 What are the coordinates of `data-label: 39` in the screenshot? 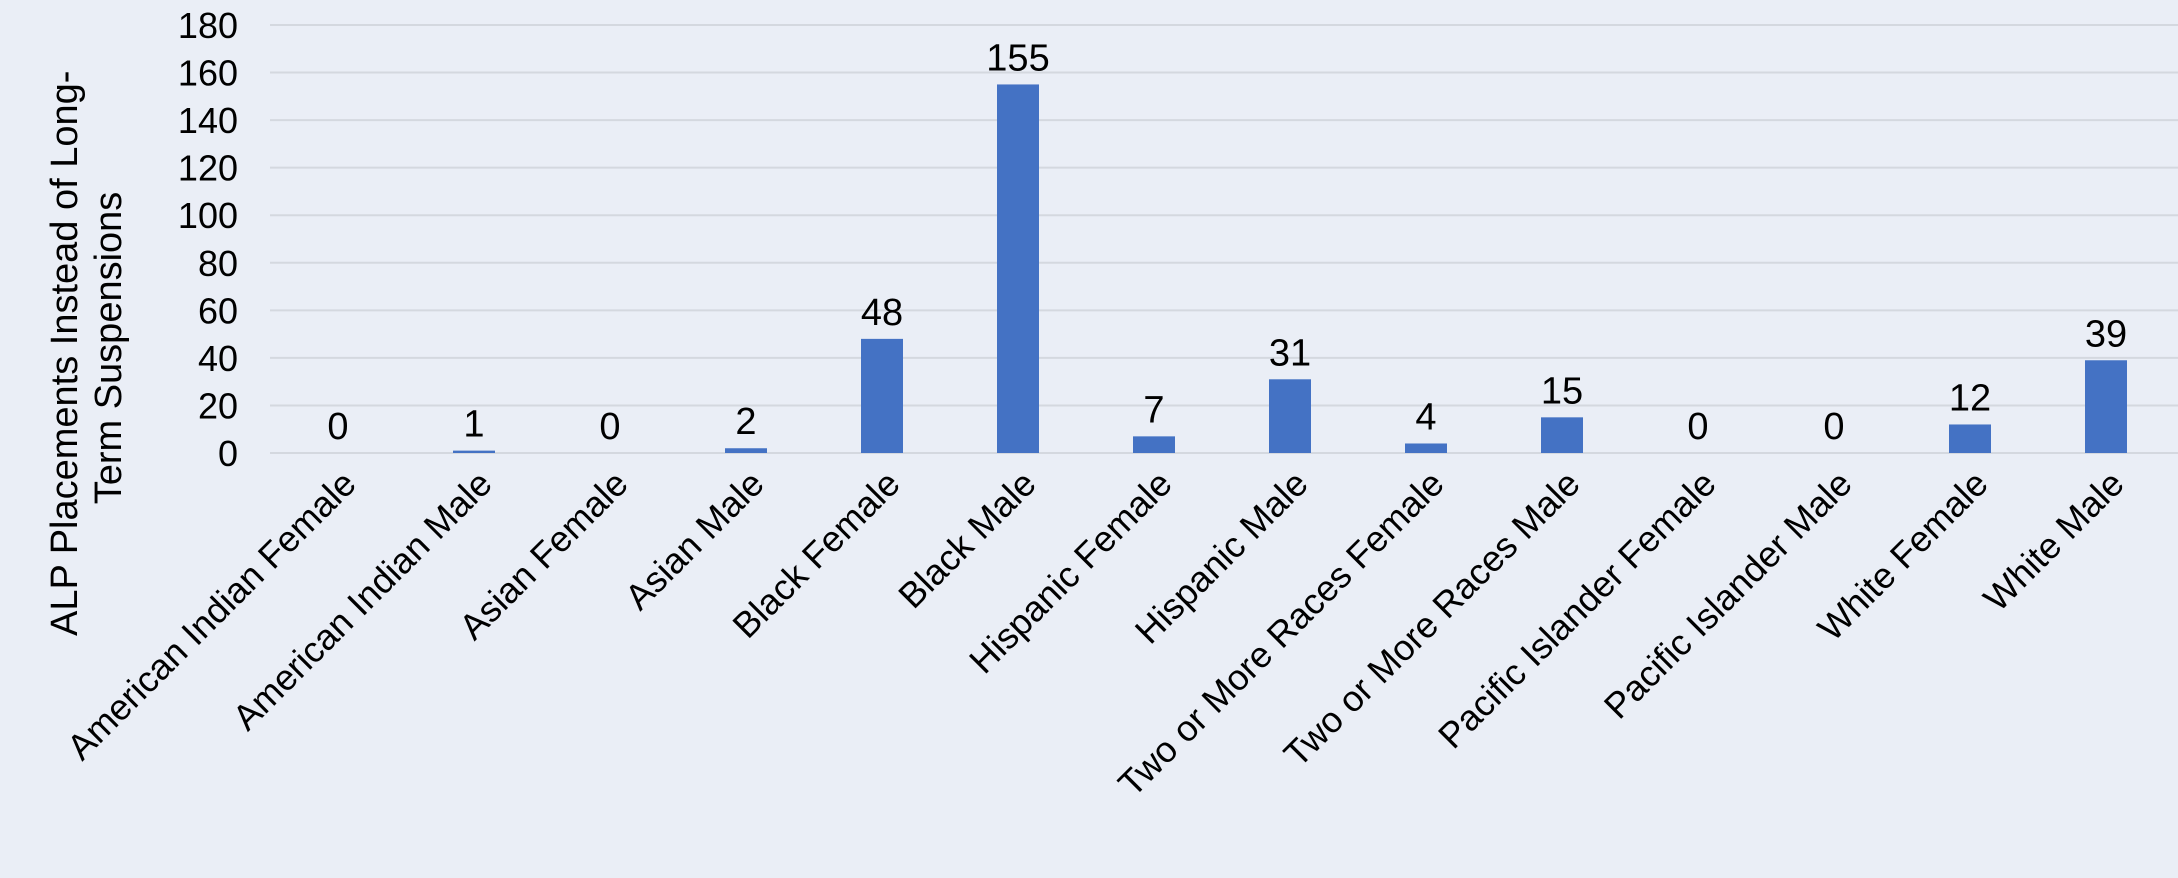 It's located at (2106, 334).